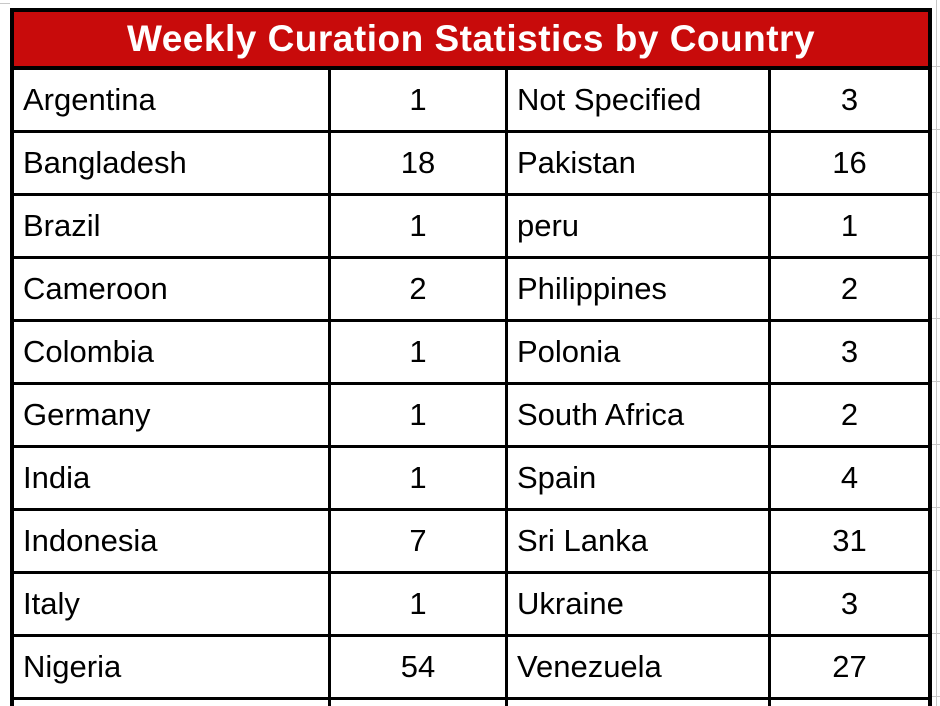 The height and width of the screenshot is (706, 940). I want to click on value-cell: 27, so click(849, 668).